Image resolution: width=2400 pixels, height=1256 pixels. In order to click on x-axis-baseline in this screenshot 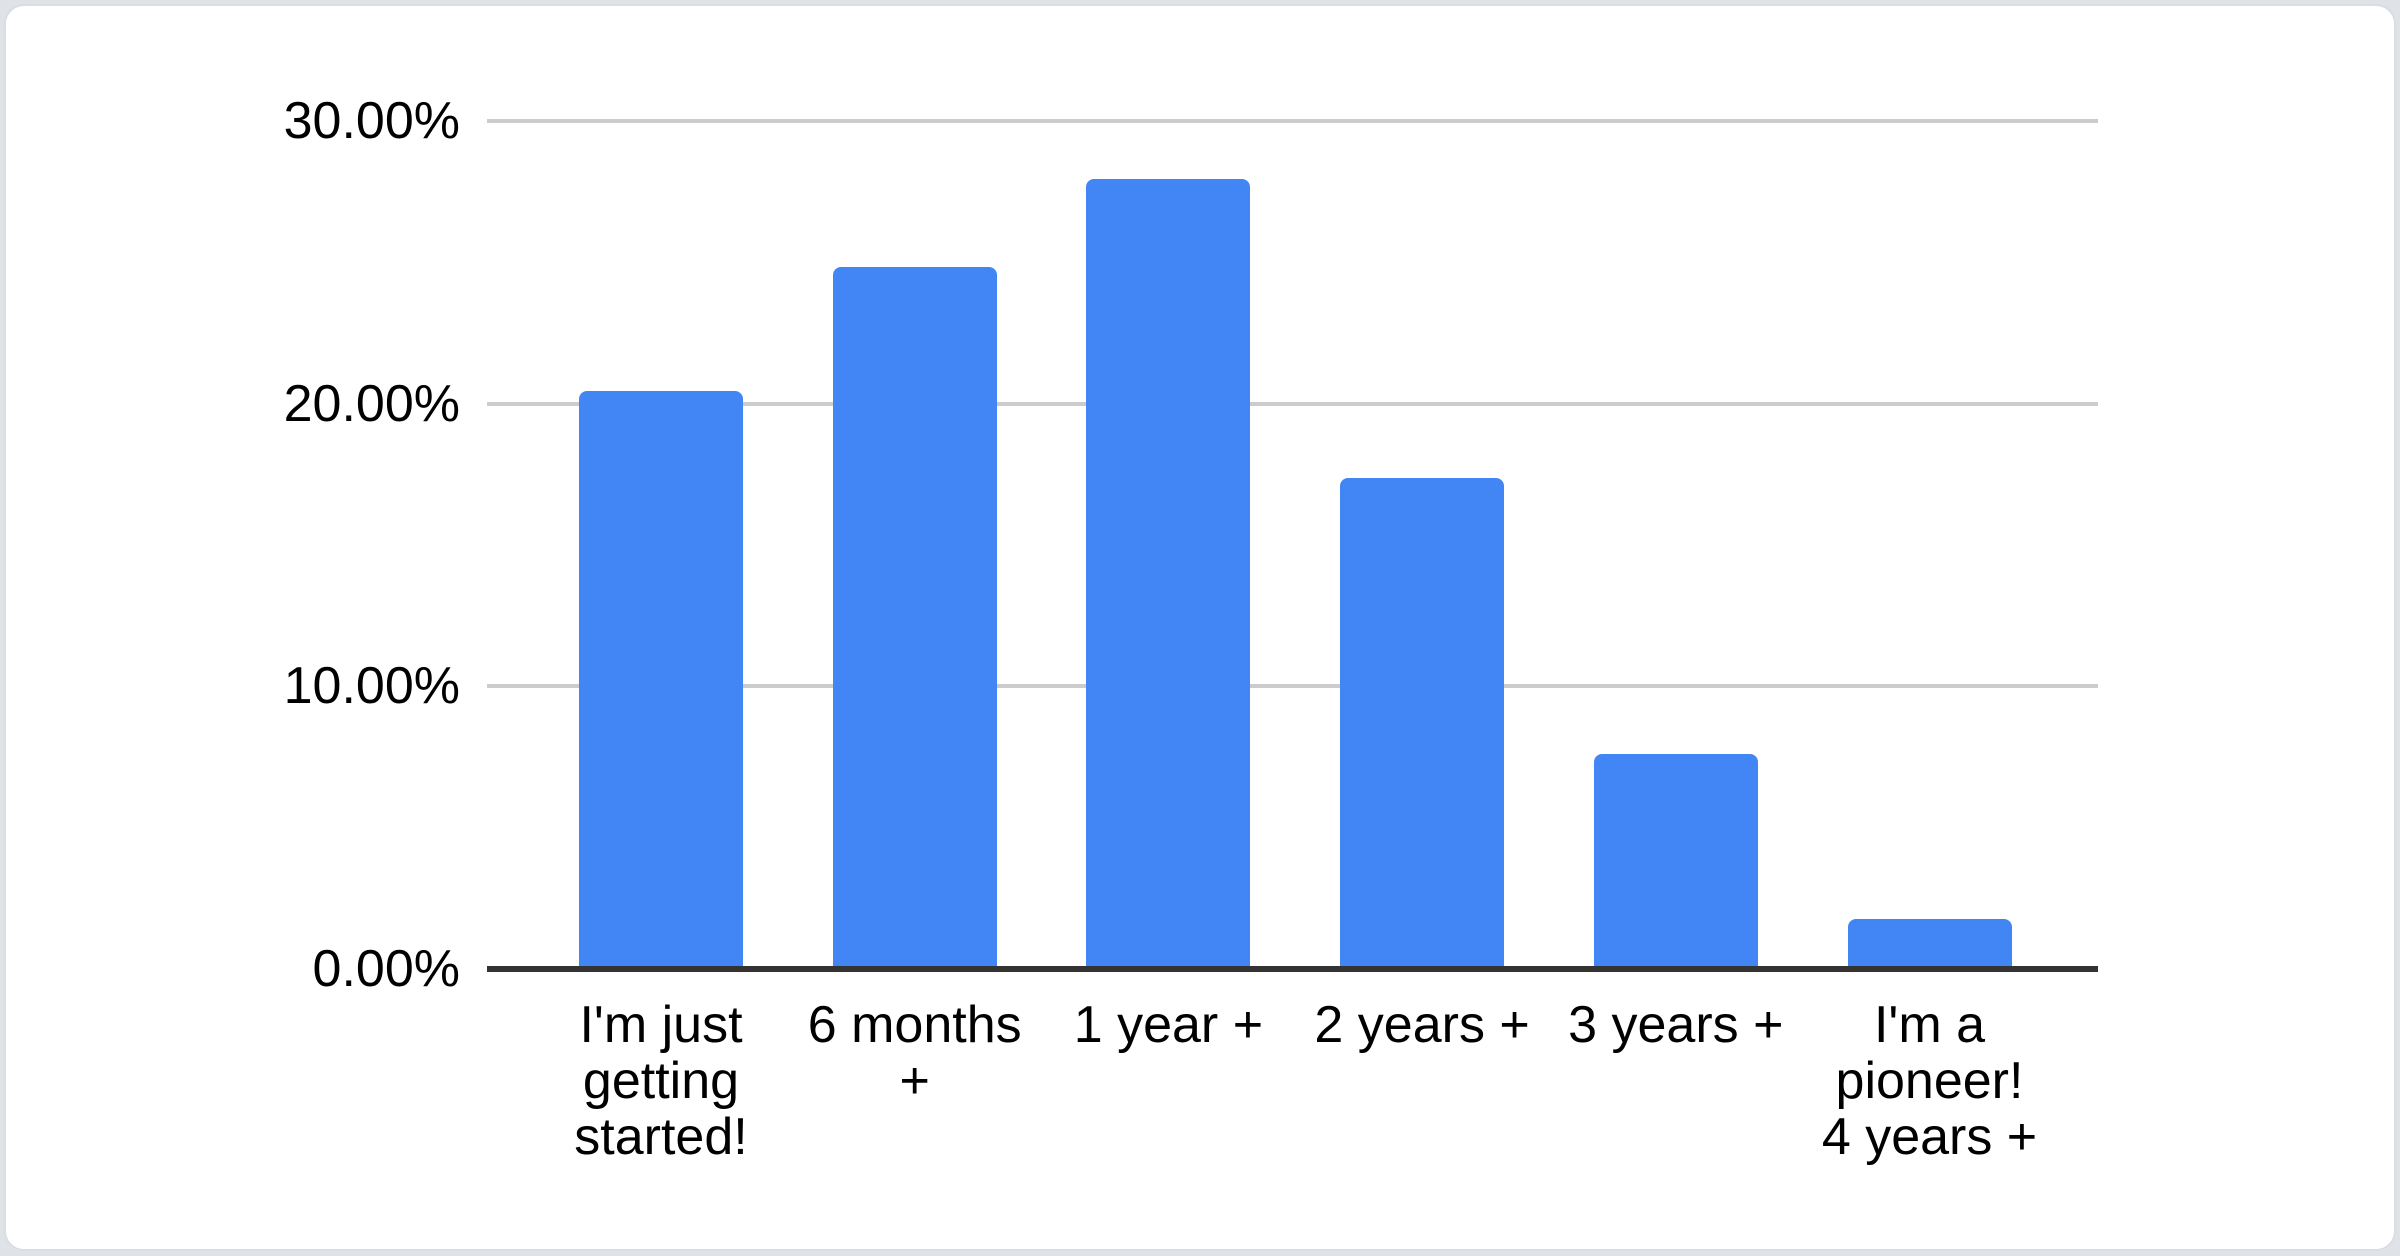, I will do `click(1292, 969)`.